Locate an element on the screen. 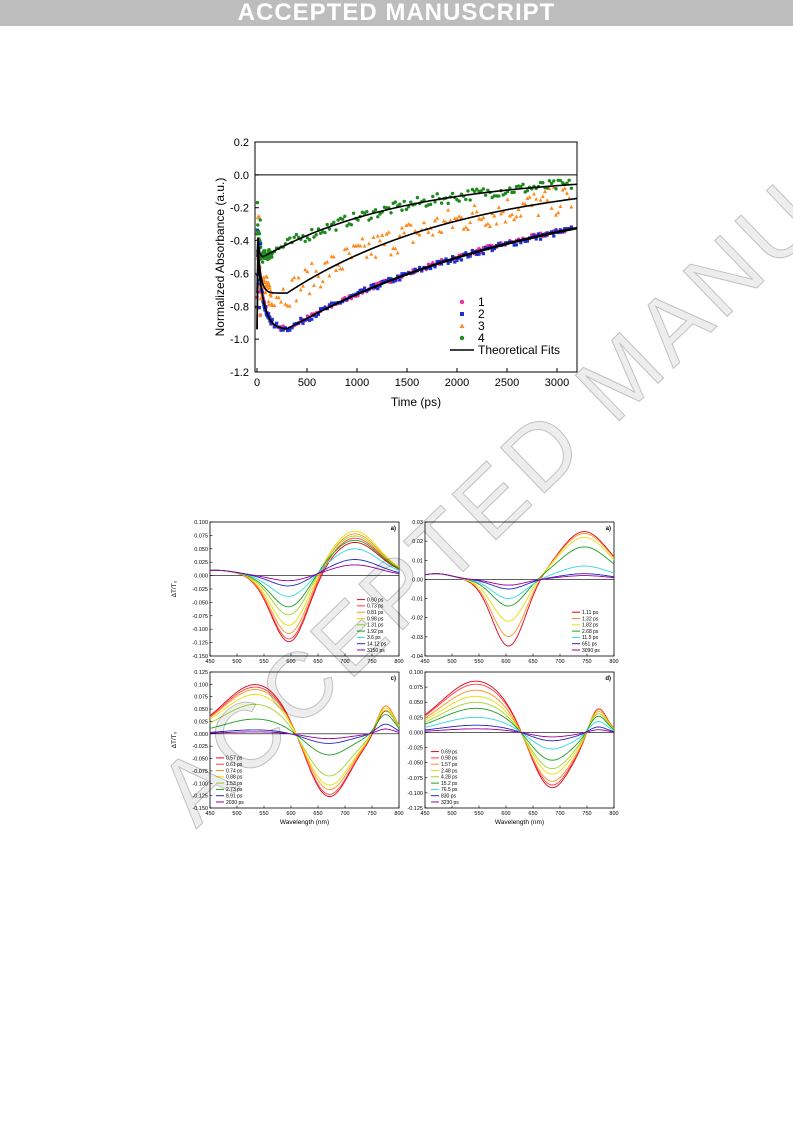 Image resolution: width=793 pixels, height=1121 pixels. y-tick-label: 0.125 is located at coordinates (201, 673).